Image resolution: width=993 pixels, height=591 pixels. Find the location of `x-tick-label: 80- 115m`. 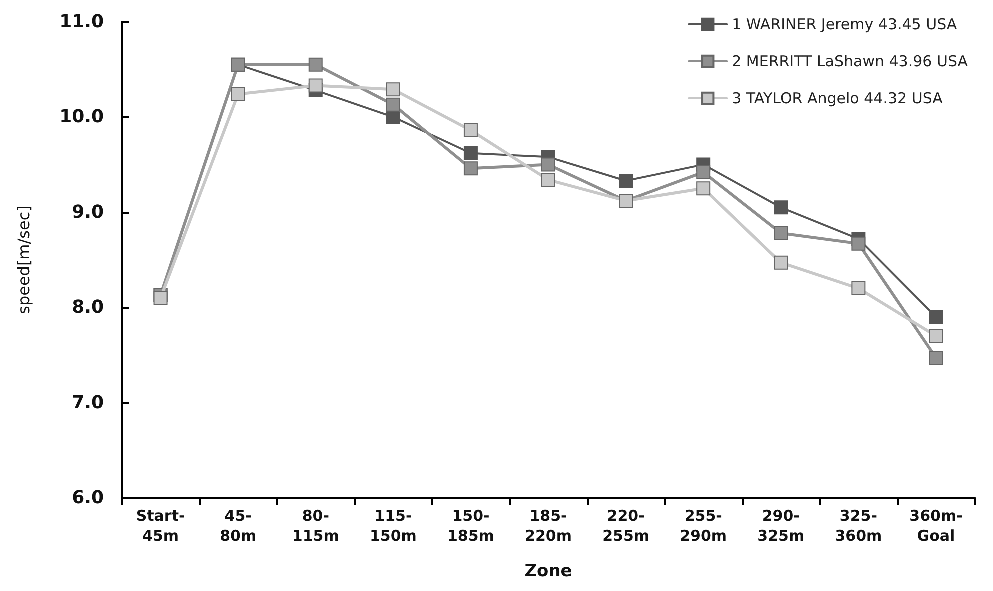

x-tick-label: 80- 115m is located at coordinates (316, 526).